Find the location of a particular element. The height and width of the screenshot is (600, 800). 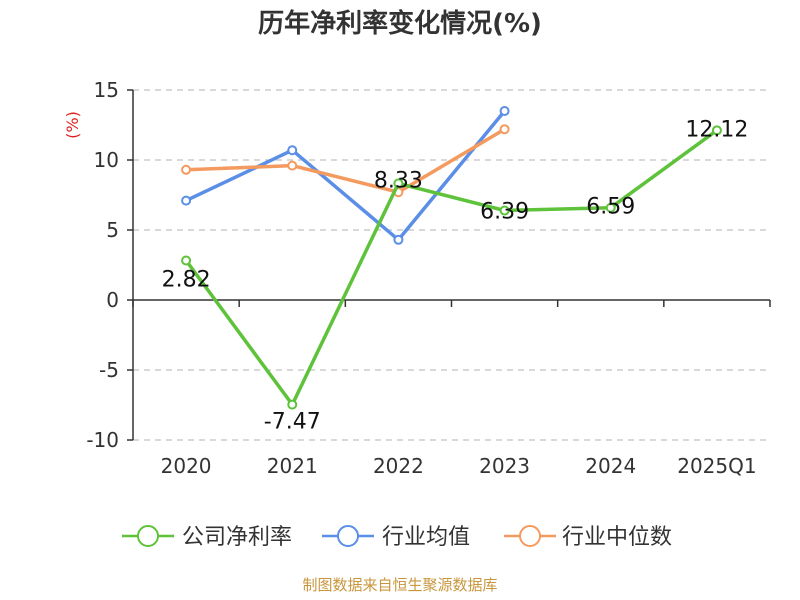

x-tick-label: 2023 is located at coordinates (504, 466).